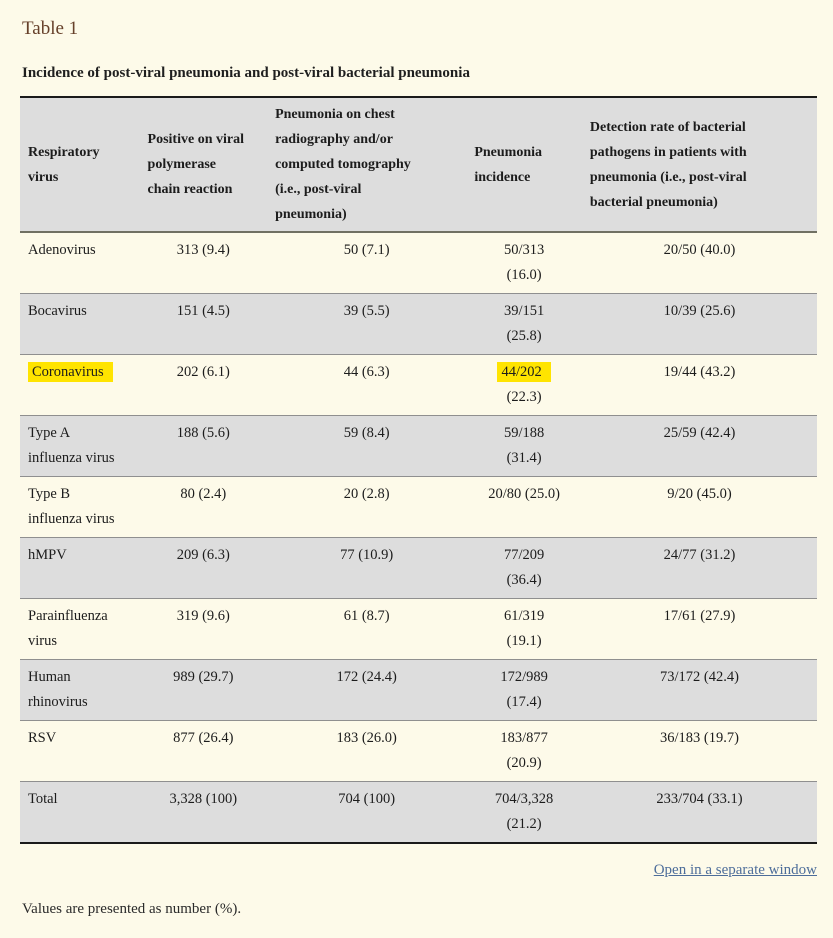 This screenshot has height=938, width=833. Describe the element at coordinates (190, 189) in the screenshot. I see `column-header-line: chain reaction` at that location.